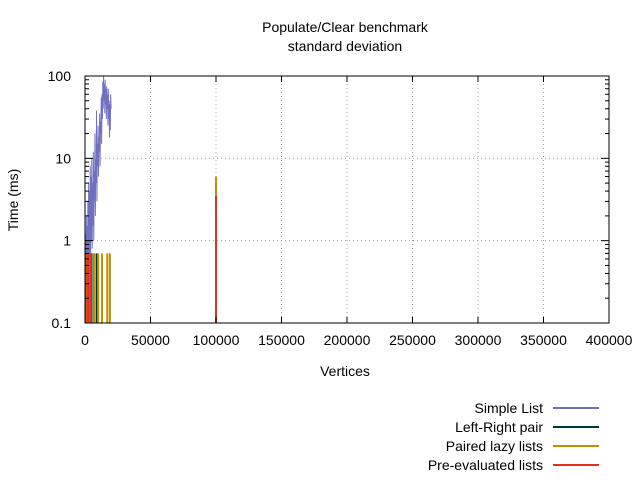  Describe the element at coordinates (509, 408) in the screenshot. I see `legend-label-simple-list: Simple List` at that location.